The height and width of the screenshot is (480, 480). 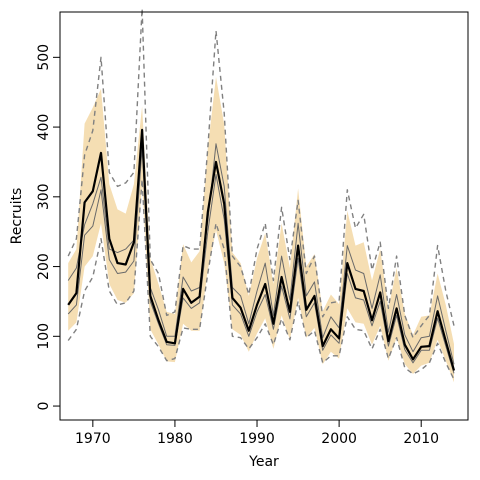 What do you see at coordinates (48, 227) in the screenshot?
I see `y-axis: 0 100 200 300 400 500` at bounding box center [48, 227].